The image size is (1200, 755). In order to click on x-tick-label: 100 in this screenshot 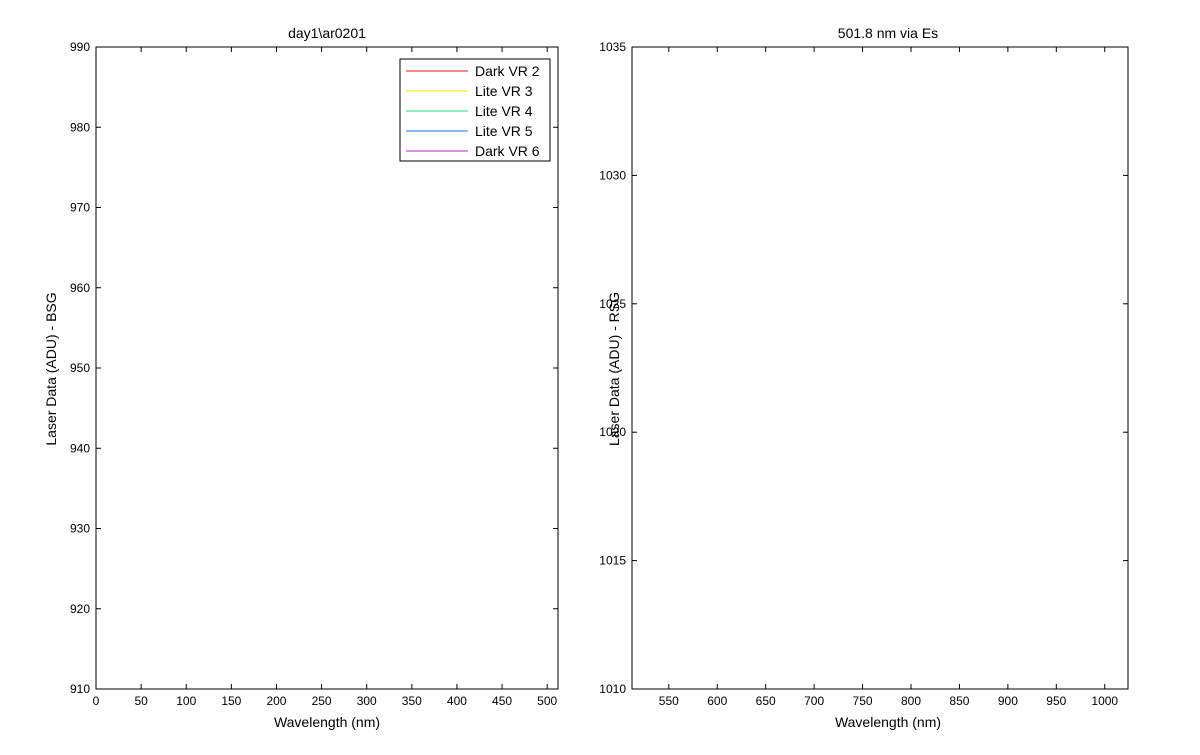, I will do `click(186, 701)`.